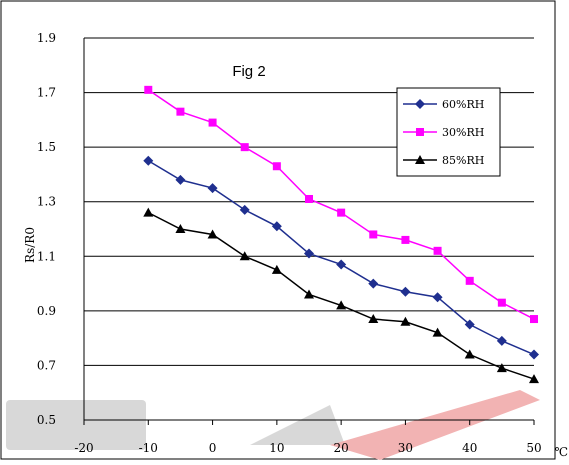  What do you see at coordinates (341, 448) in the screenshot?
I see `x-tick-label: 20` at bounding box center [341, 448].